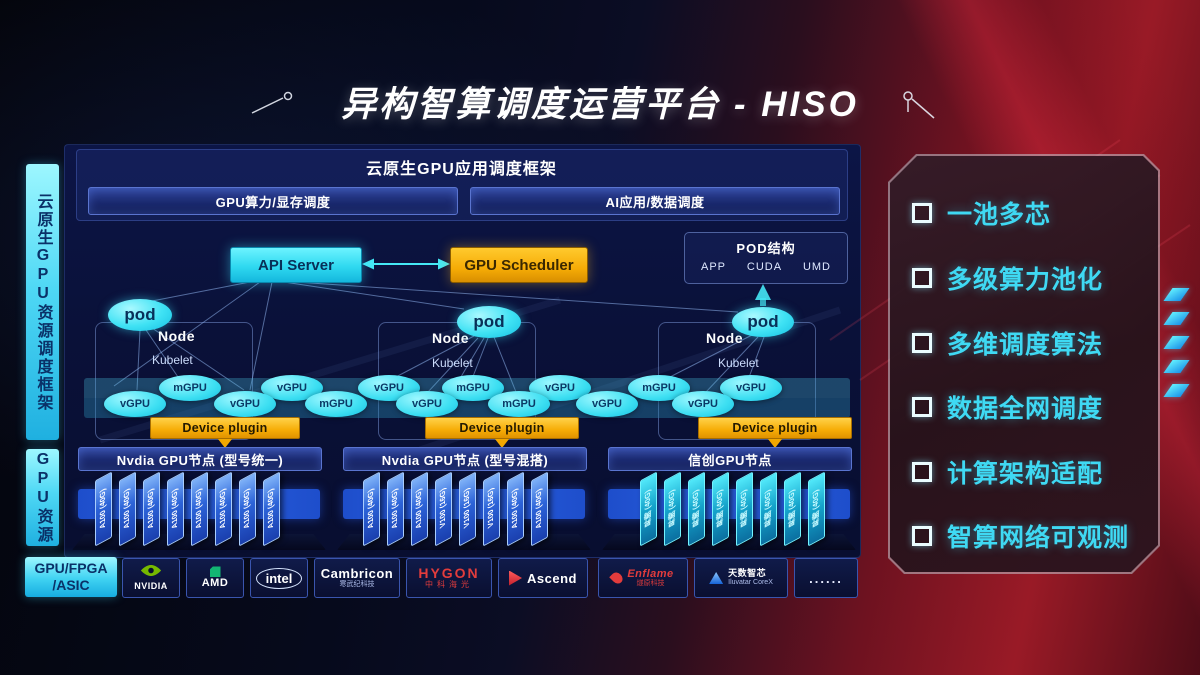  Describe the element at coordinates (543, 578) in the screenshot. I see `vendor-ascend: Ascend` at that location.